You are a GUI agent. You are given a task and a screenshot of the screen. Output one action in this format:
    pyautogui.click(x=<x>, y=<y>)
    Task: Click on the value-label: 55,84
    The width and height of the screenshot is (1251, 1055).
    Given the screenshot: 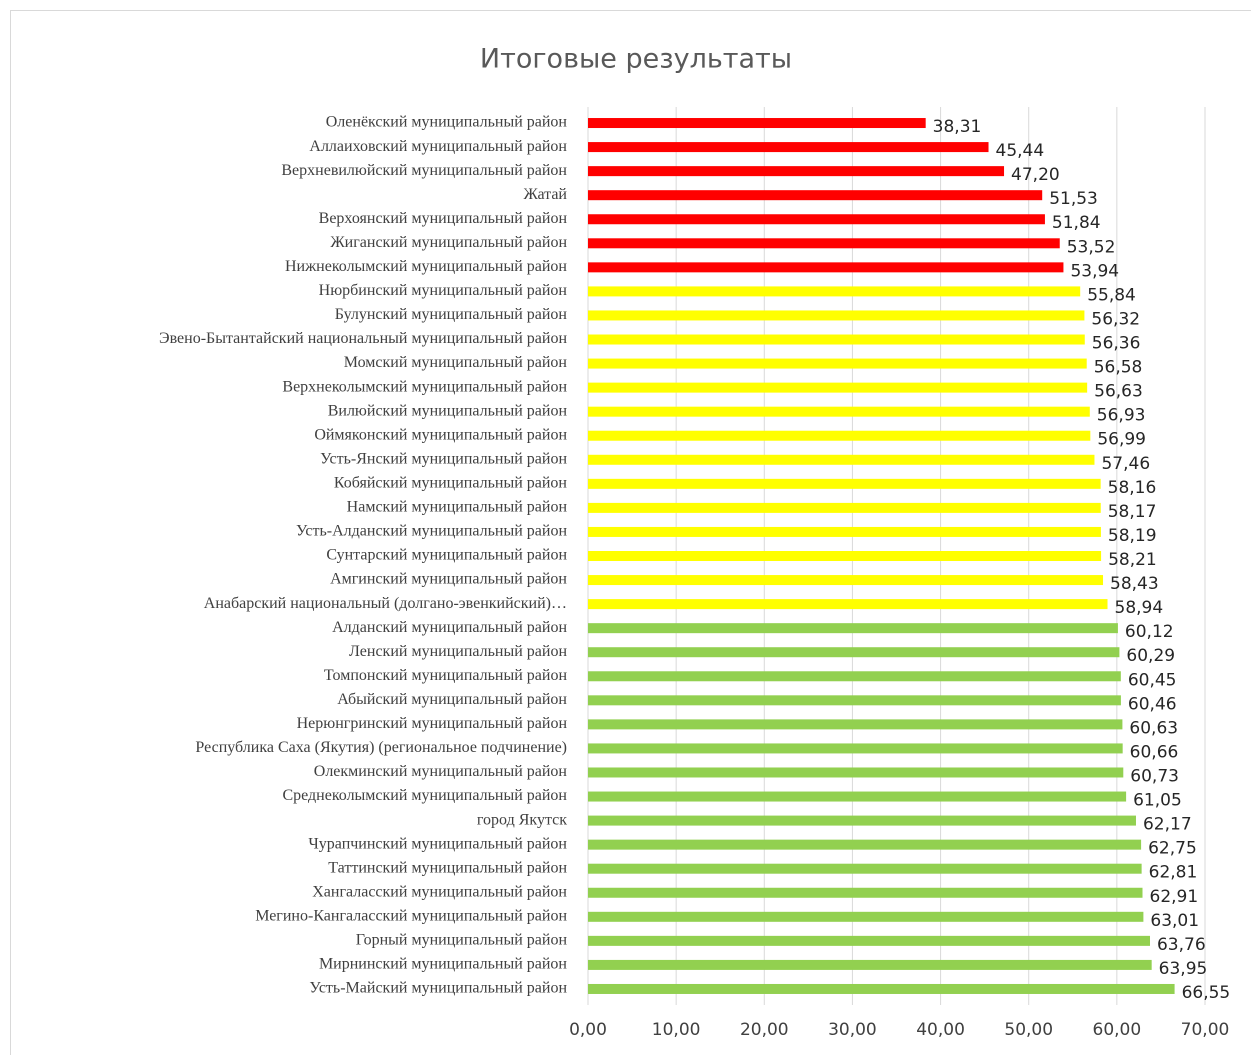 What is the action you would take?
    pyautogui.click(x=1111, y=295)
    